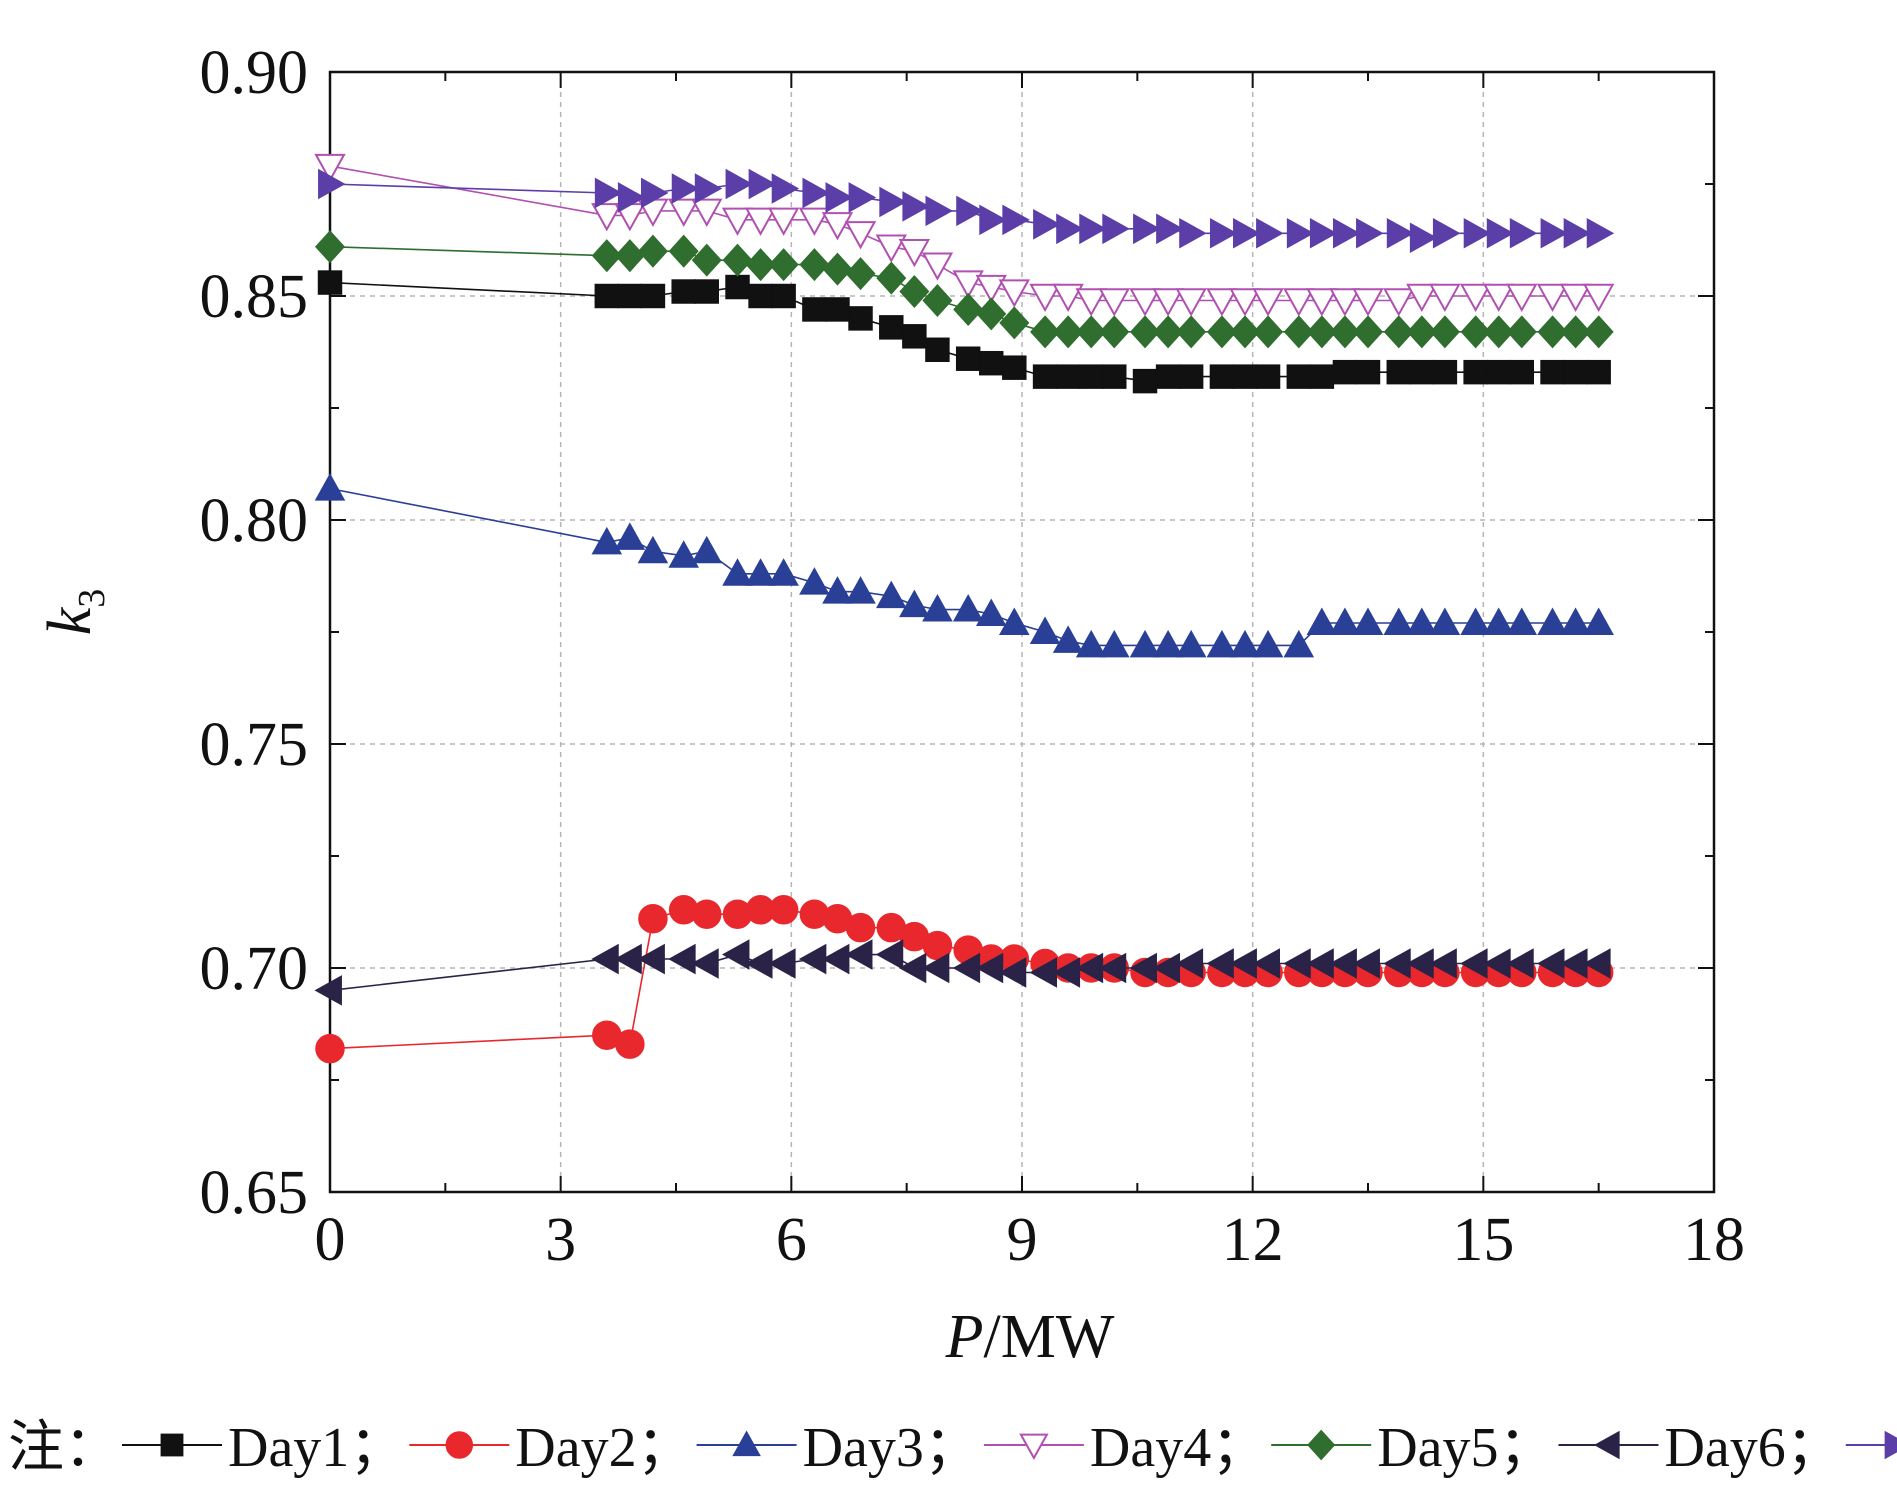 This screenshot has width=1897, height=1496. I want to click on x-tick-label: 3, so click(560, 1240).